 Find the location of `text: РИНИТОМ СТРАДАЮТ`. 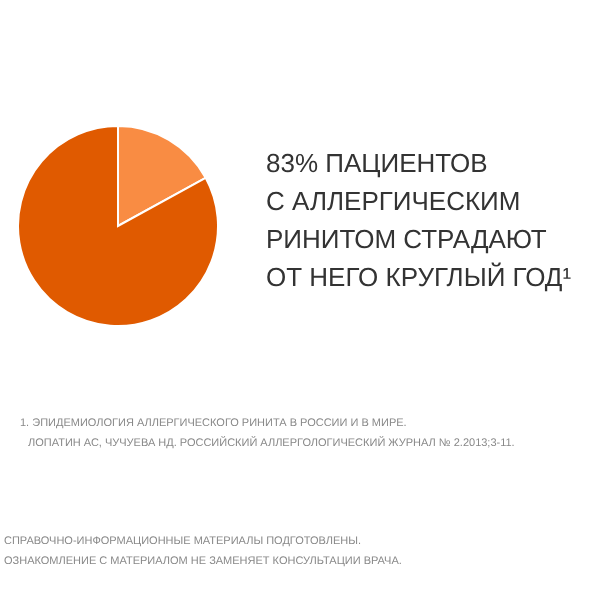

text: РИНИТОМ СТРАДАЮТ is located at coordinates (406, 239).